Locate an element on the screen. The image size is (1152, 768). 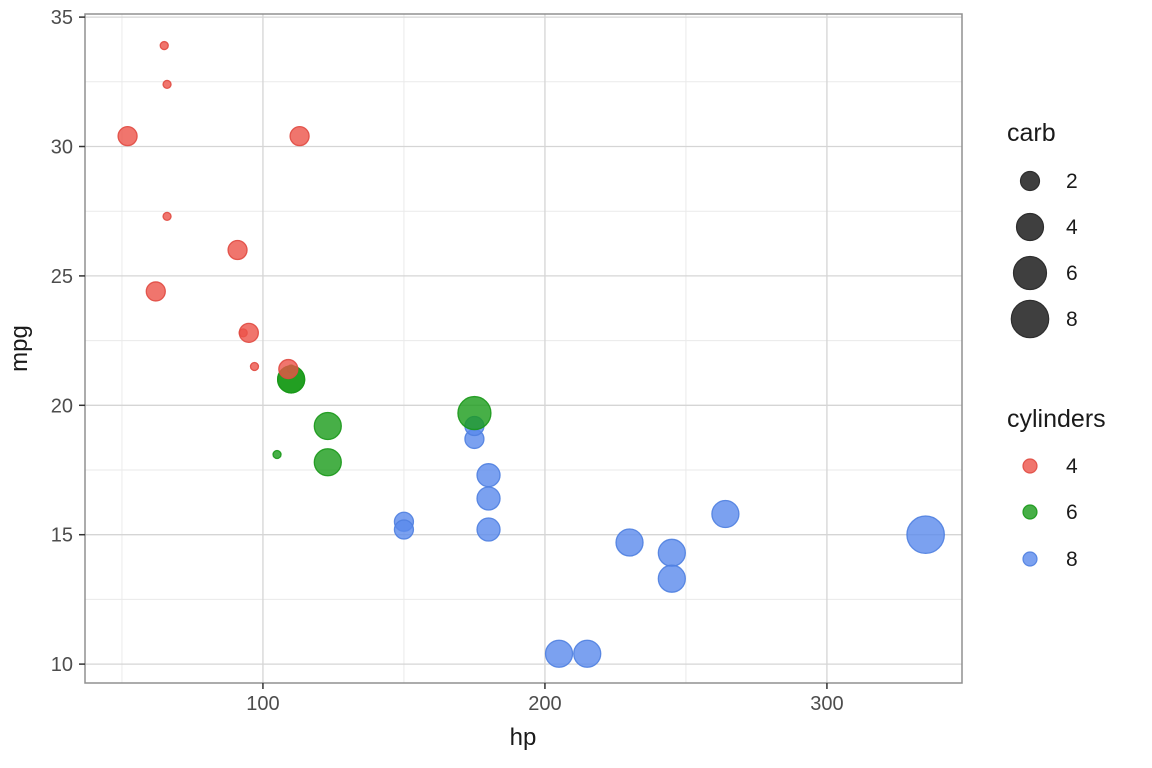
y-axis-tick-label: 10 is located at coordinates (62, 665).